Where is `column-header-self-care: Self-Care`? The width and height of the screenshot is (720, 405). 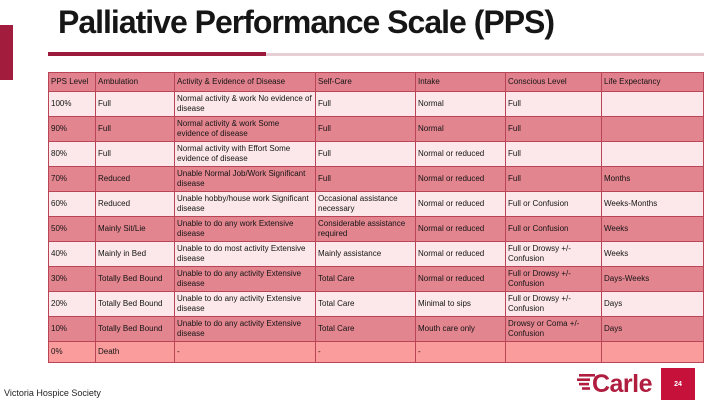
column-header-self-care: Self-Care is located at coordinates (365, 82).